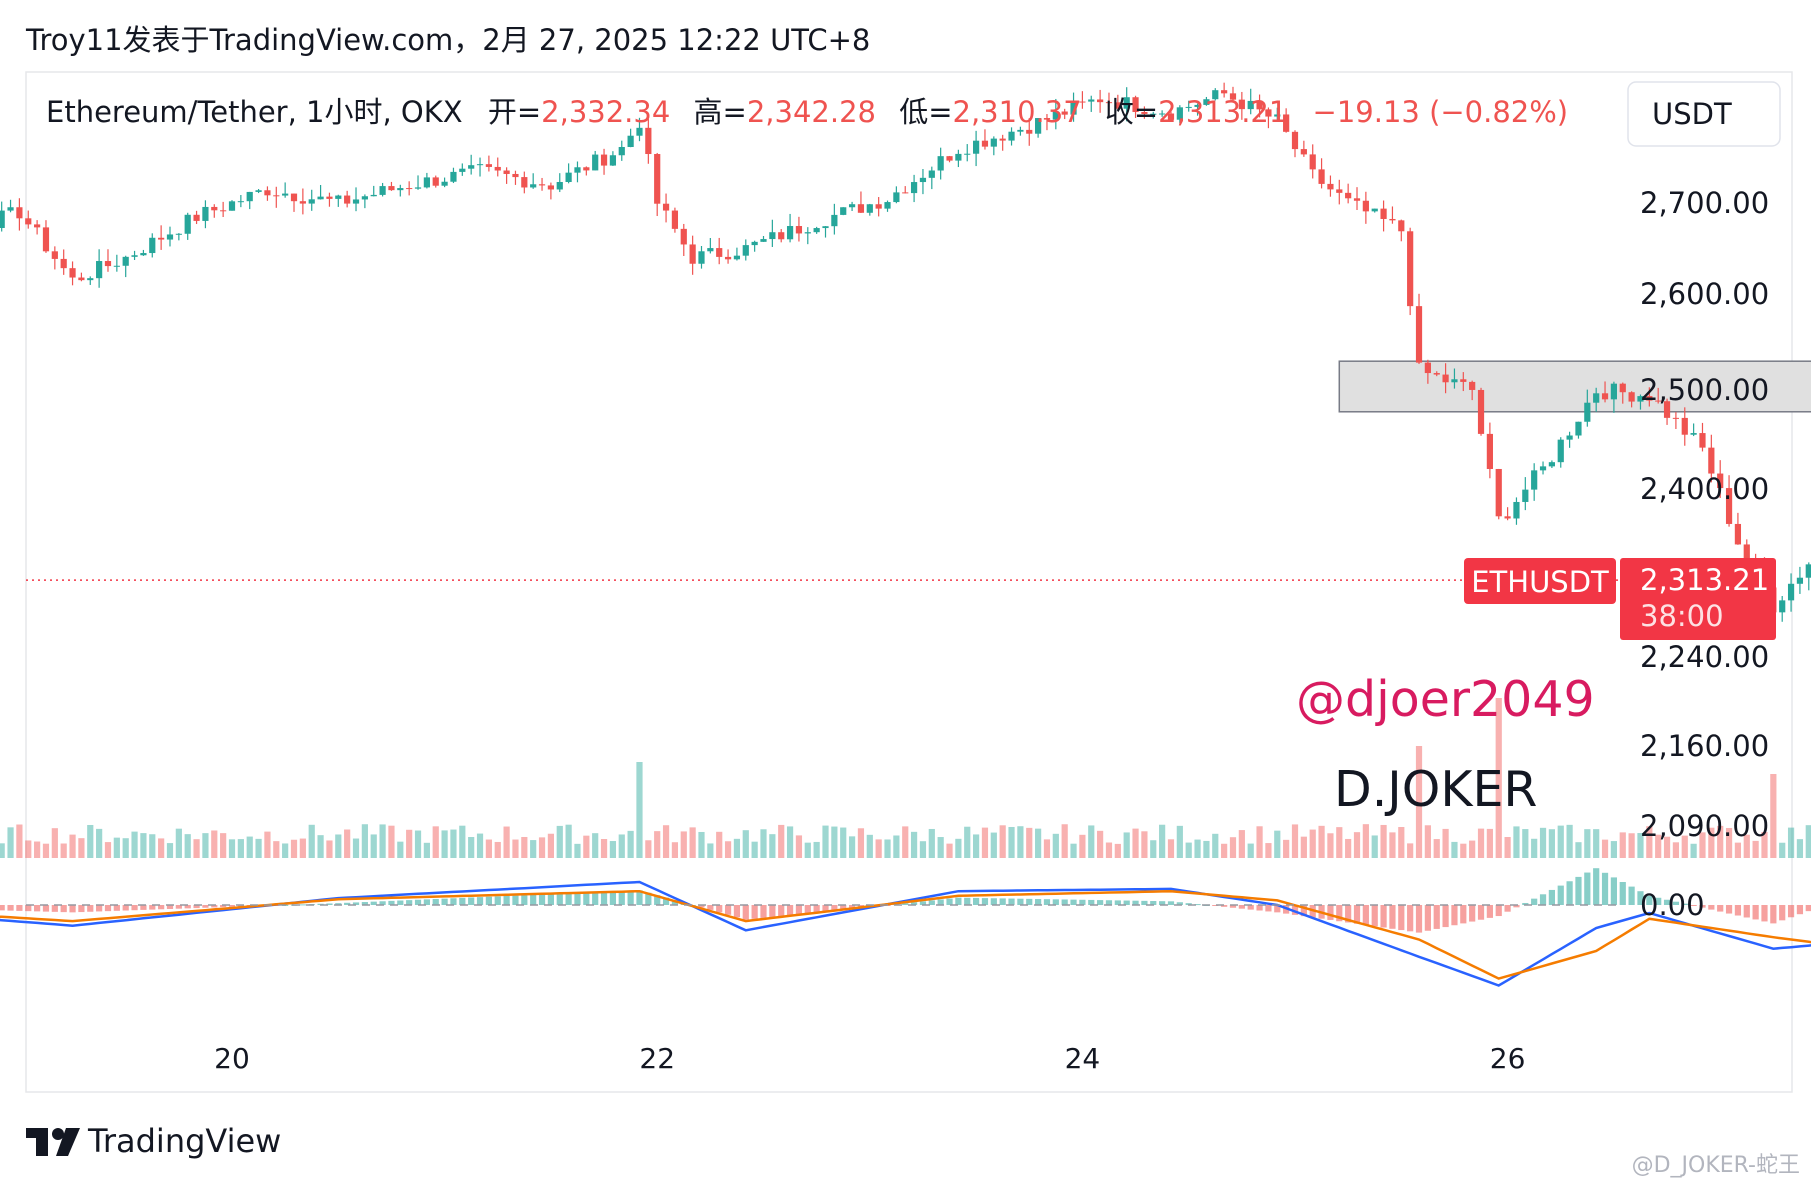  What do you see at coordinates (905, 933) in the screenshot?
I see `macd-line` at bounding box center [905, 933].